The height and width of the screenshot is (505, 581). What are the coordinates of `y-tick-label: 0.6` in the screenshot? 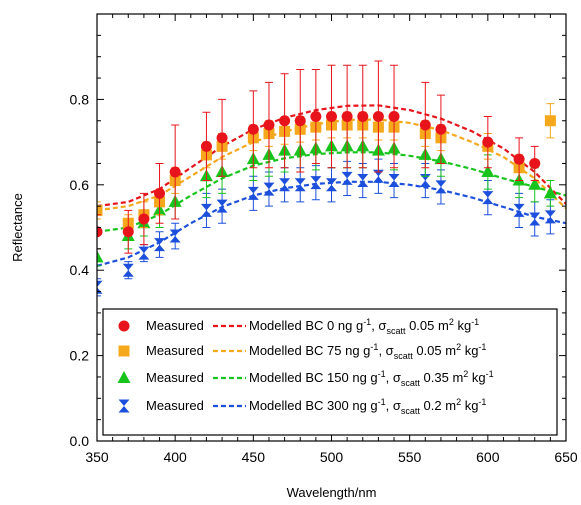 It's located at (80, 185).